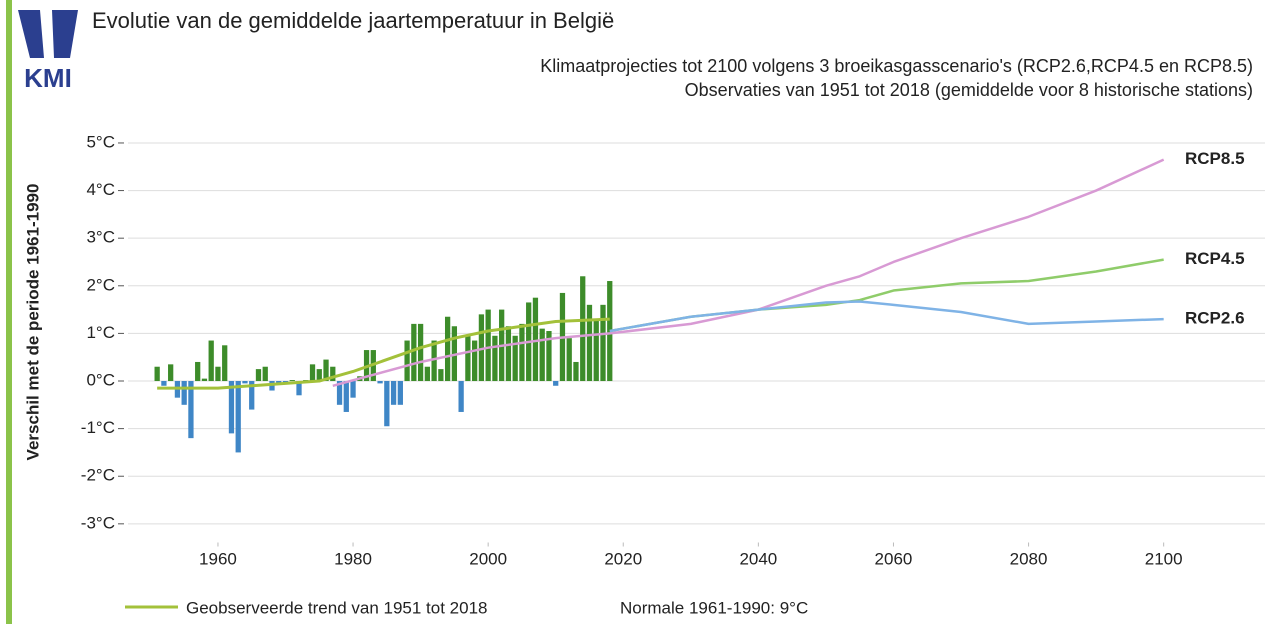 The image size is (1269, 624). What do you see at coordinates (100, 332) in the screenshot?
I see `y-tick-label: 1°C` at bounding box center [100, 332].